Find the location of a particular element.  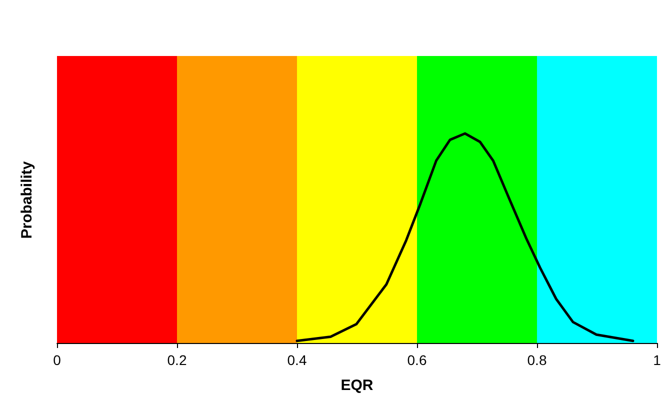

y-axis-title: Probability is located at coordinates (27, 199).